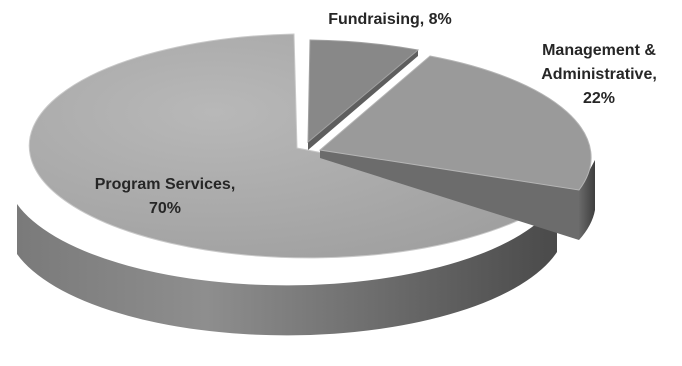 The image size is (682, 366). What do you see at coordinates (455, 123) in the screenshot?
I see `slice-management-administrative-top` at bounding box center [455, 123].